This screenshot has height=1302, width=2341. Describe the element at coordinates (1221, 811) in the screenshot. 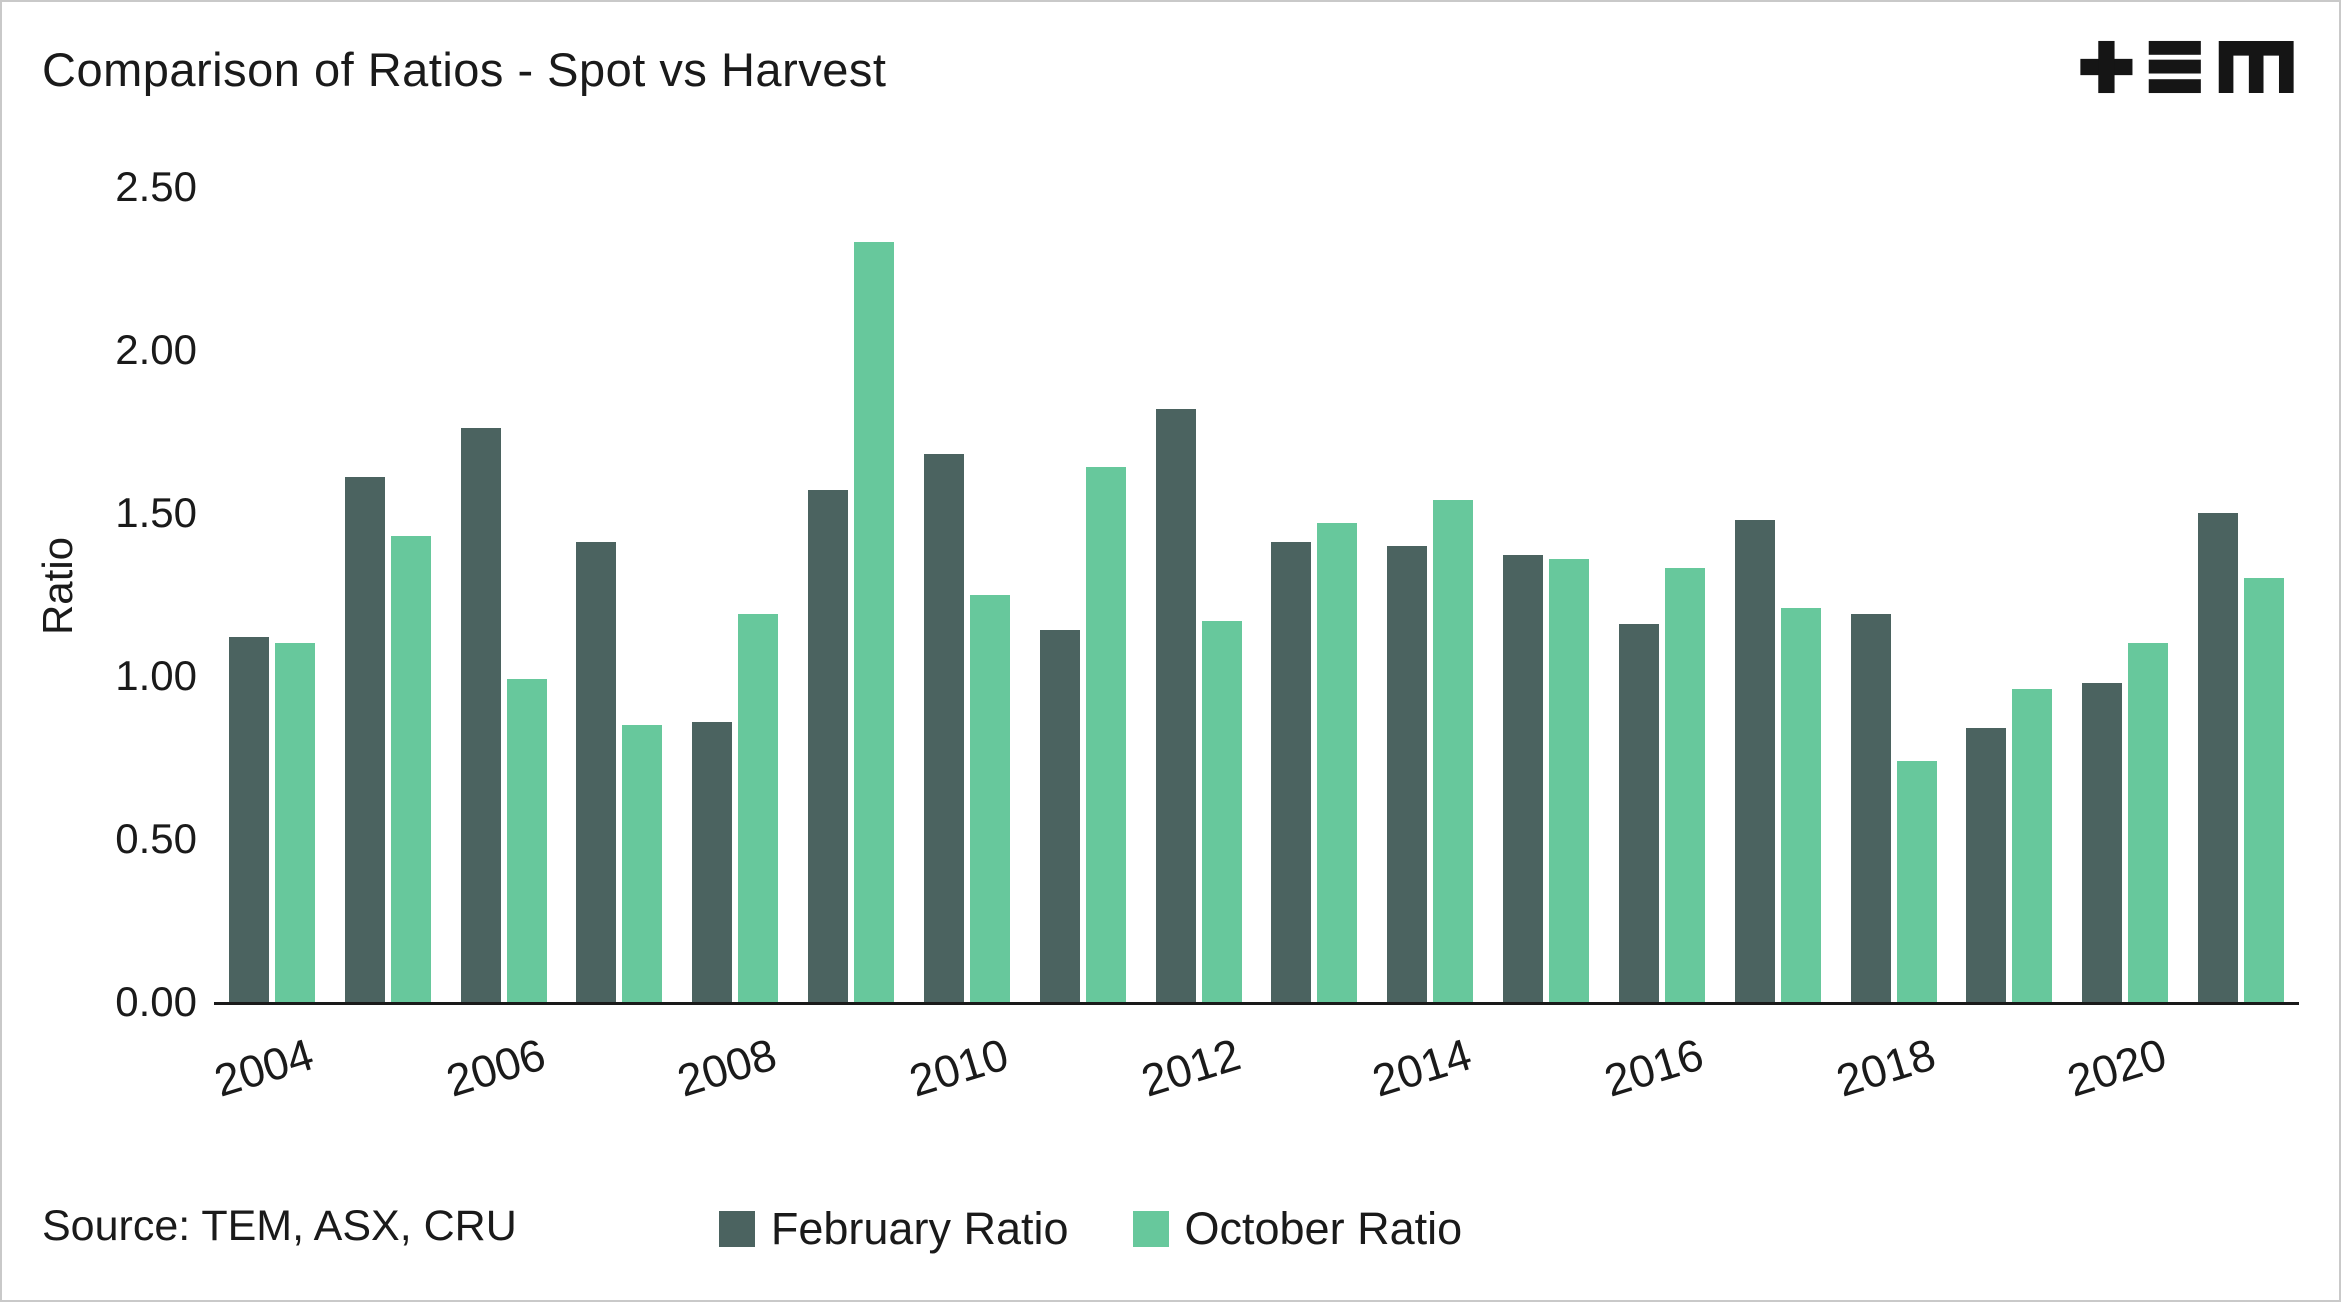

I see `bar-october-2012` at that location.